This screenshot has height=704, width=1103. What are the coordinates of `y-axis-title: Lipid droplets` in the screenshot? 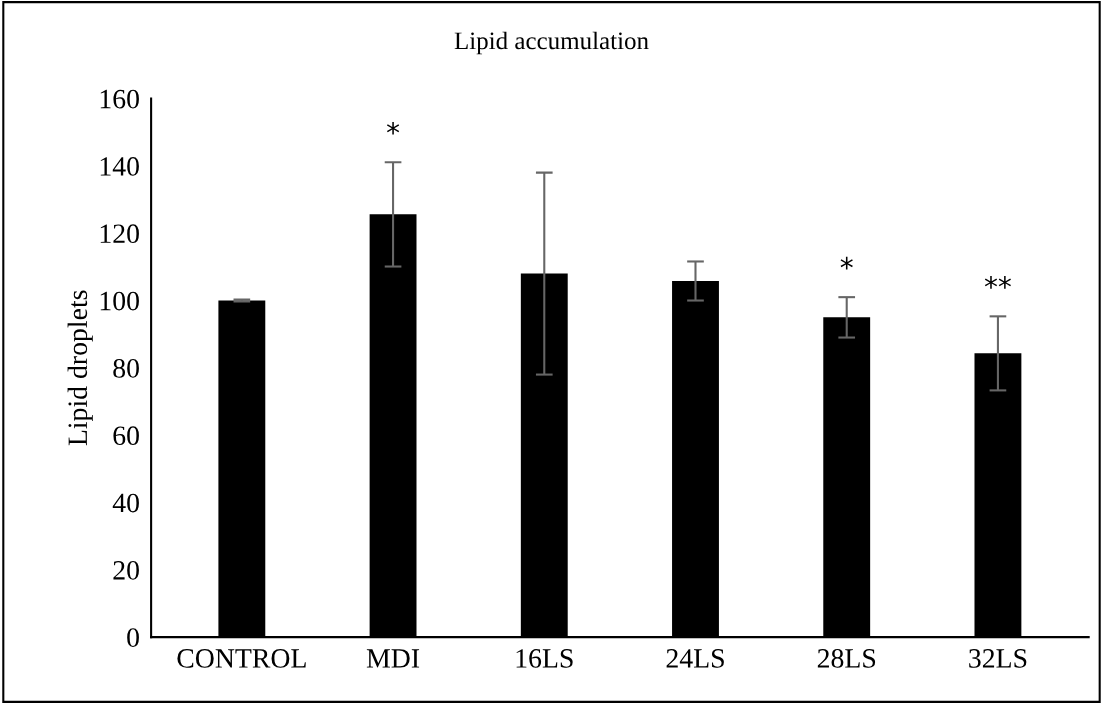 It's located at (80, 368).